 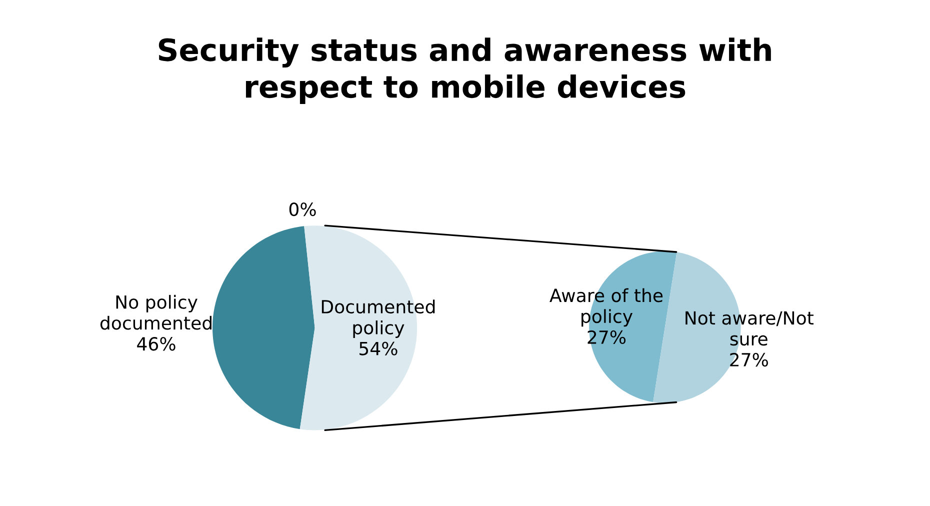 I want to click on chart-title: Security status and awareness with respect to mobile devices, so click(x=464, y=71).